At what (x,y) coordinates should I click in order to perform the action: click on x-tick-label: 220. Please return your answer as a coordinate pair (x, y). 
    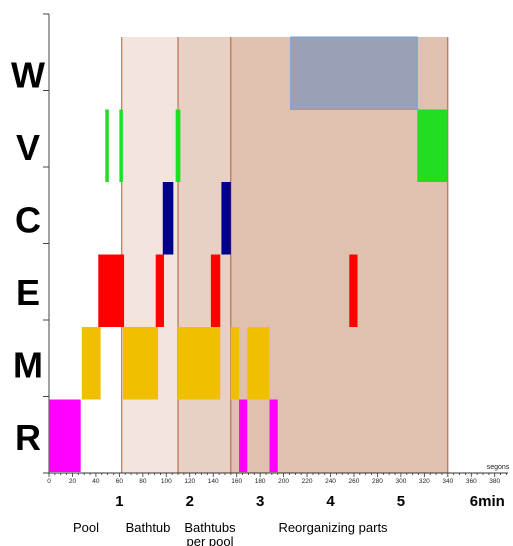
    Looking at the image, I should click on (307, 481).